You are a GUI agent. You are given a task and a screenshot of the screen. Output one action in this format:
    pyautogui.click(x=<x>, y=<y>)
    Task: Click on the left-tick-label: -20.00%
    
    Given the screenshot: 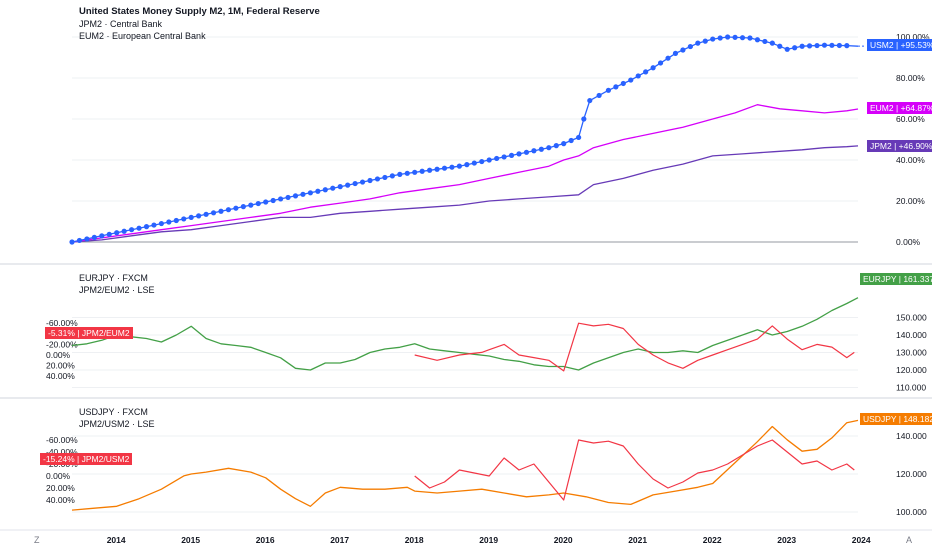 What is the action you would take?
    pyautogui.click(x=62, y=344)
    